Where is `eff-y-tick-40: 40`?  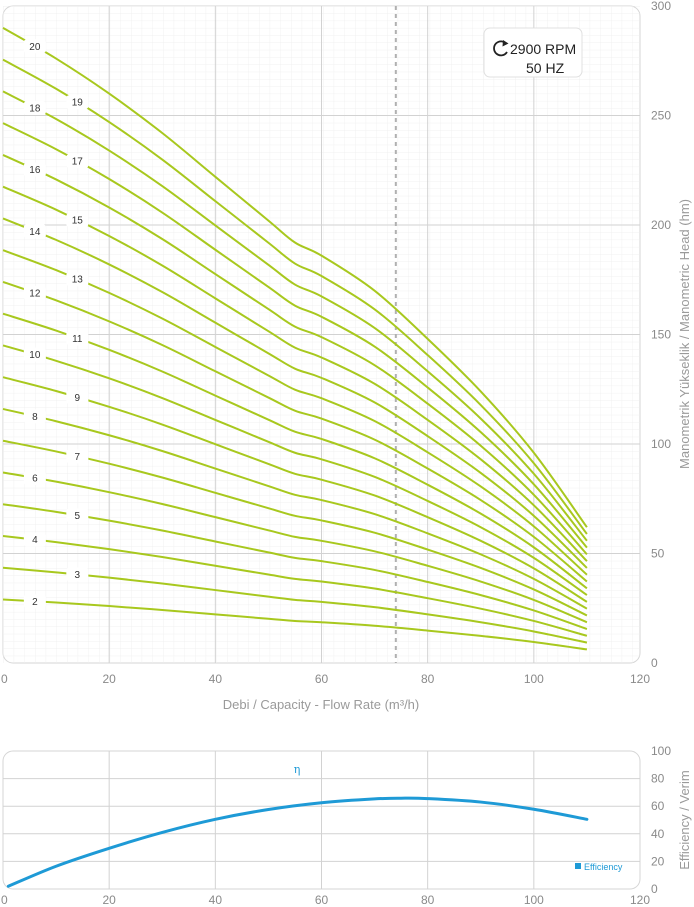
eff-y-tick-40: 40 is located at coordinates (658, 834).